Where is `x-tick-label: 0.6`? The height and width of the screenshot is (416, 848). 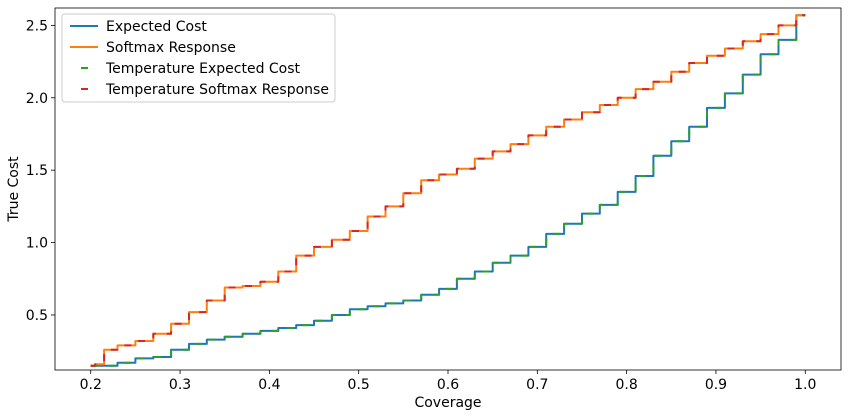 x-tick-label: 0.6 is located at coordinates (448, 385).